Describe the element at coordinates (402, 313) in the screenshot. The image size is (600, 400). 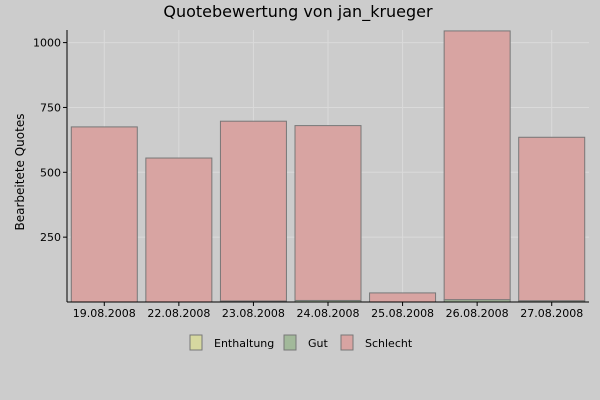
I see `x-tick-label: 25.08.2008` at that location.